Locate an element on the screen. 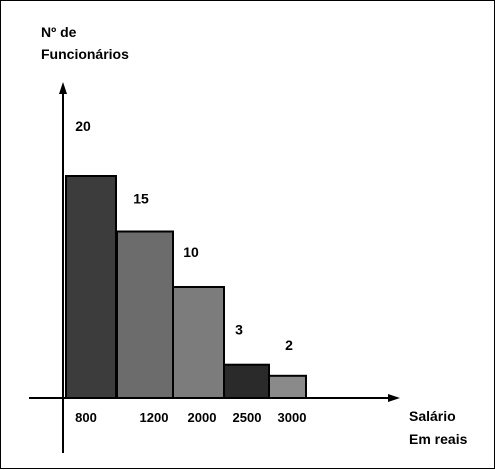 This screenshot has height=470, width=495. x-tick-label-2000: 2000 is located at coordinates (202, 417).